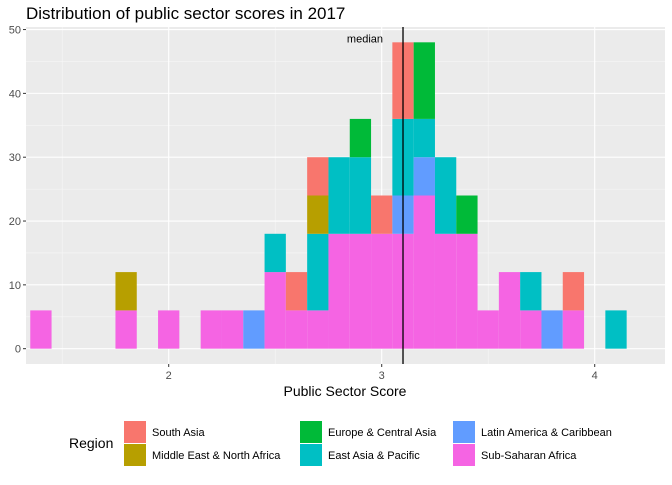 The height and width of the screenshot is (485, 672). Describe the element at coordinates (464, 432) in the screenshot. I see `legend-swatch-latin-america-caribbean` at that location.